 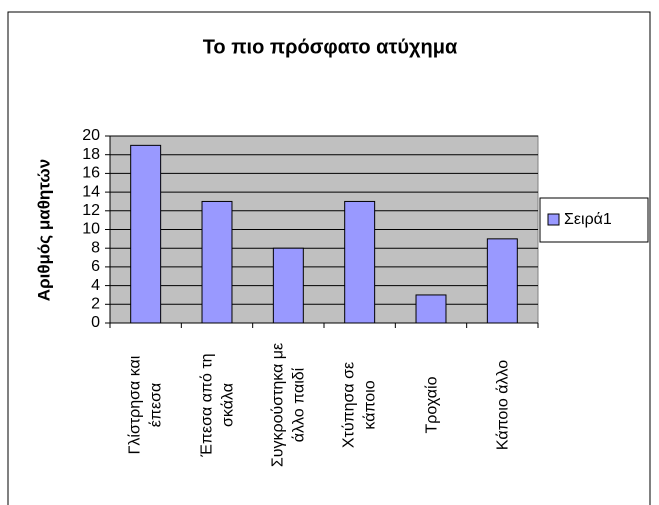 I want to click on y-tick-label: 12, so click(x=91, y=210).